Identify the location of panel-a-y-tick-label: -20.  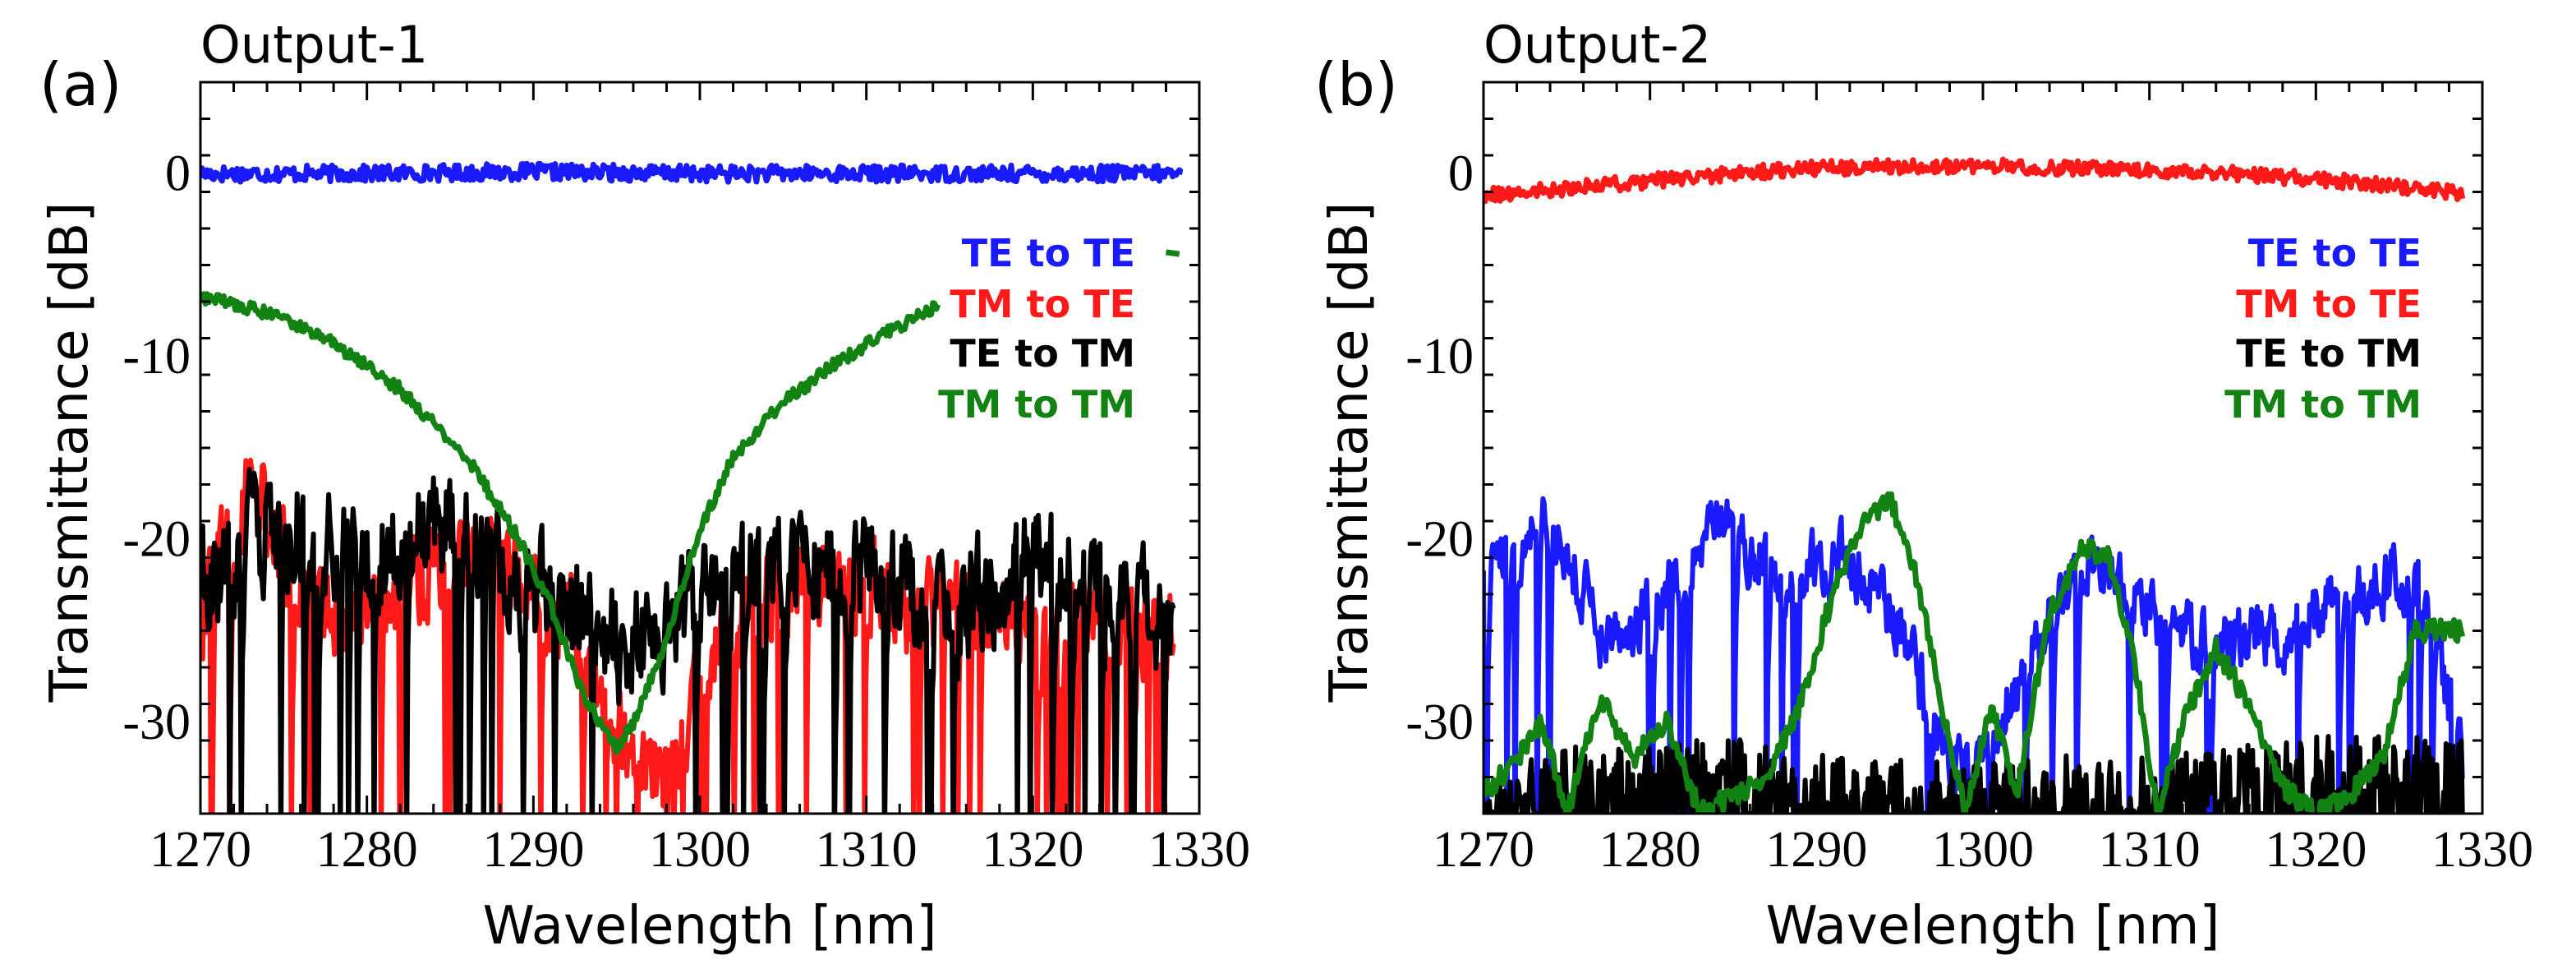
(156, 539).